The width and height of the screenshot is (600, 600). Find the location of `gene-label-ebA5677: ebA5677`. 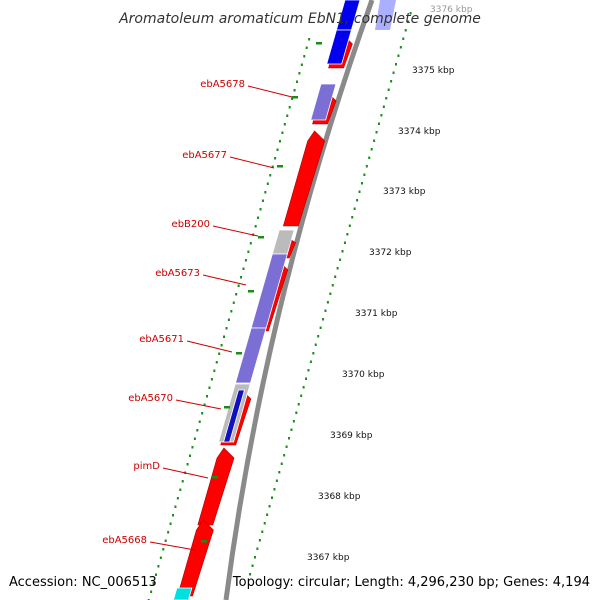

gene-label-ebA5677: ebA5677 is located at coordinates (204, 155).